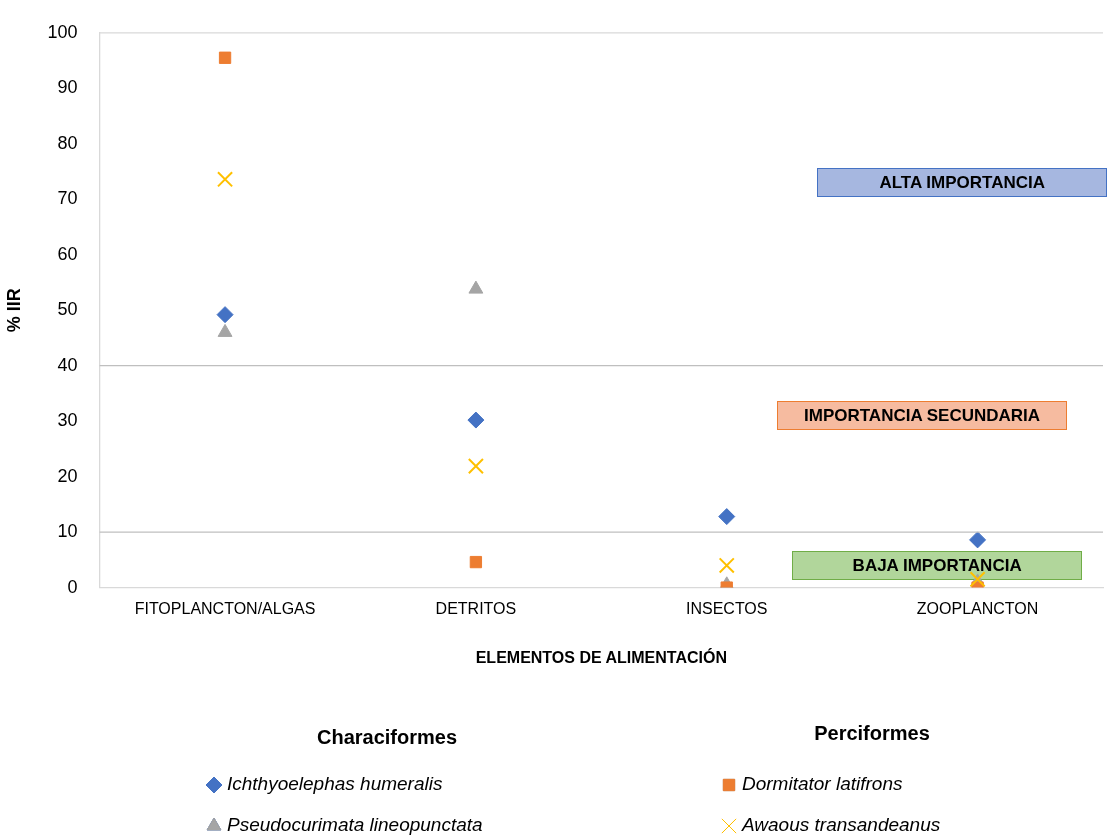 Image resolution: width=1115 pixels, height=837 pixels. I want to click on text-box: BAJA IMPORTANCIA, so click(937, 565).